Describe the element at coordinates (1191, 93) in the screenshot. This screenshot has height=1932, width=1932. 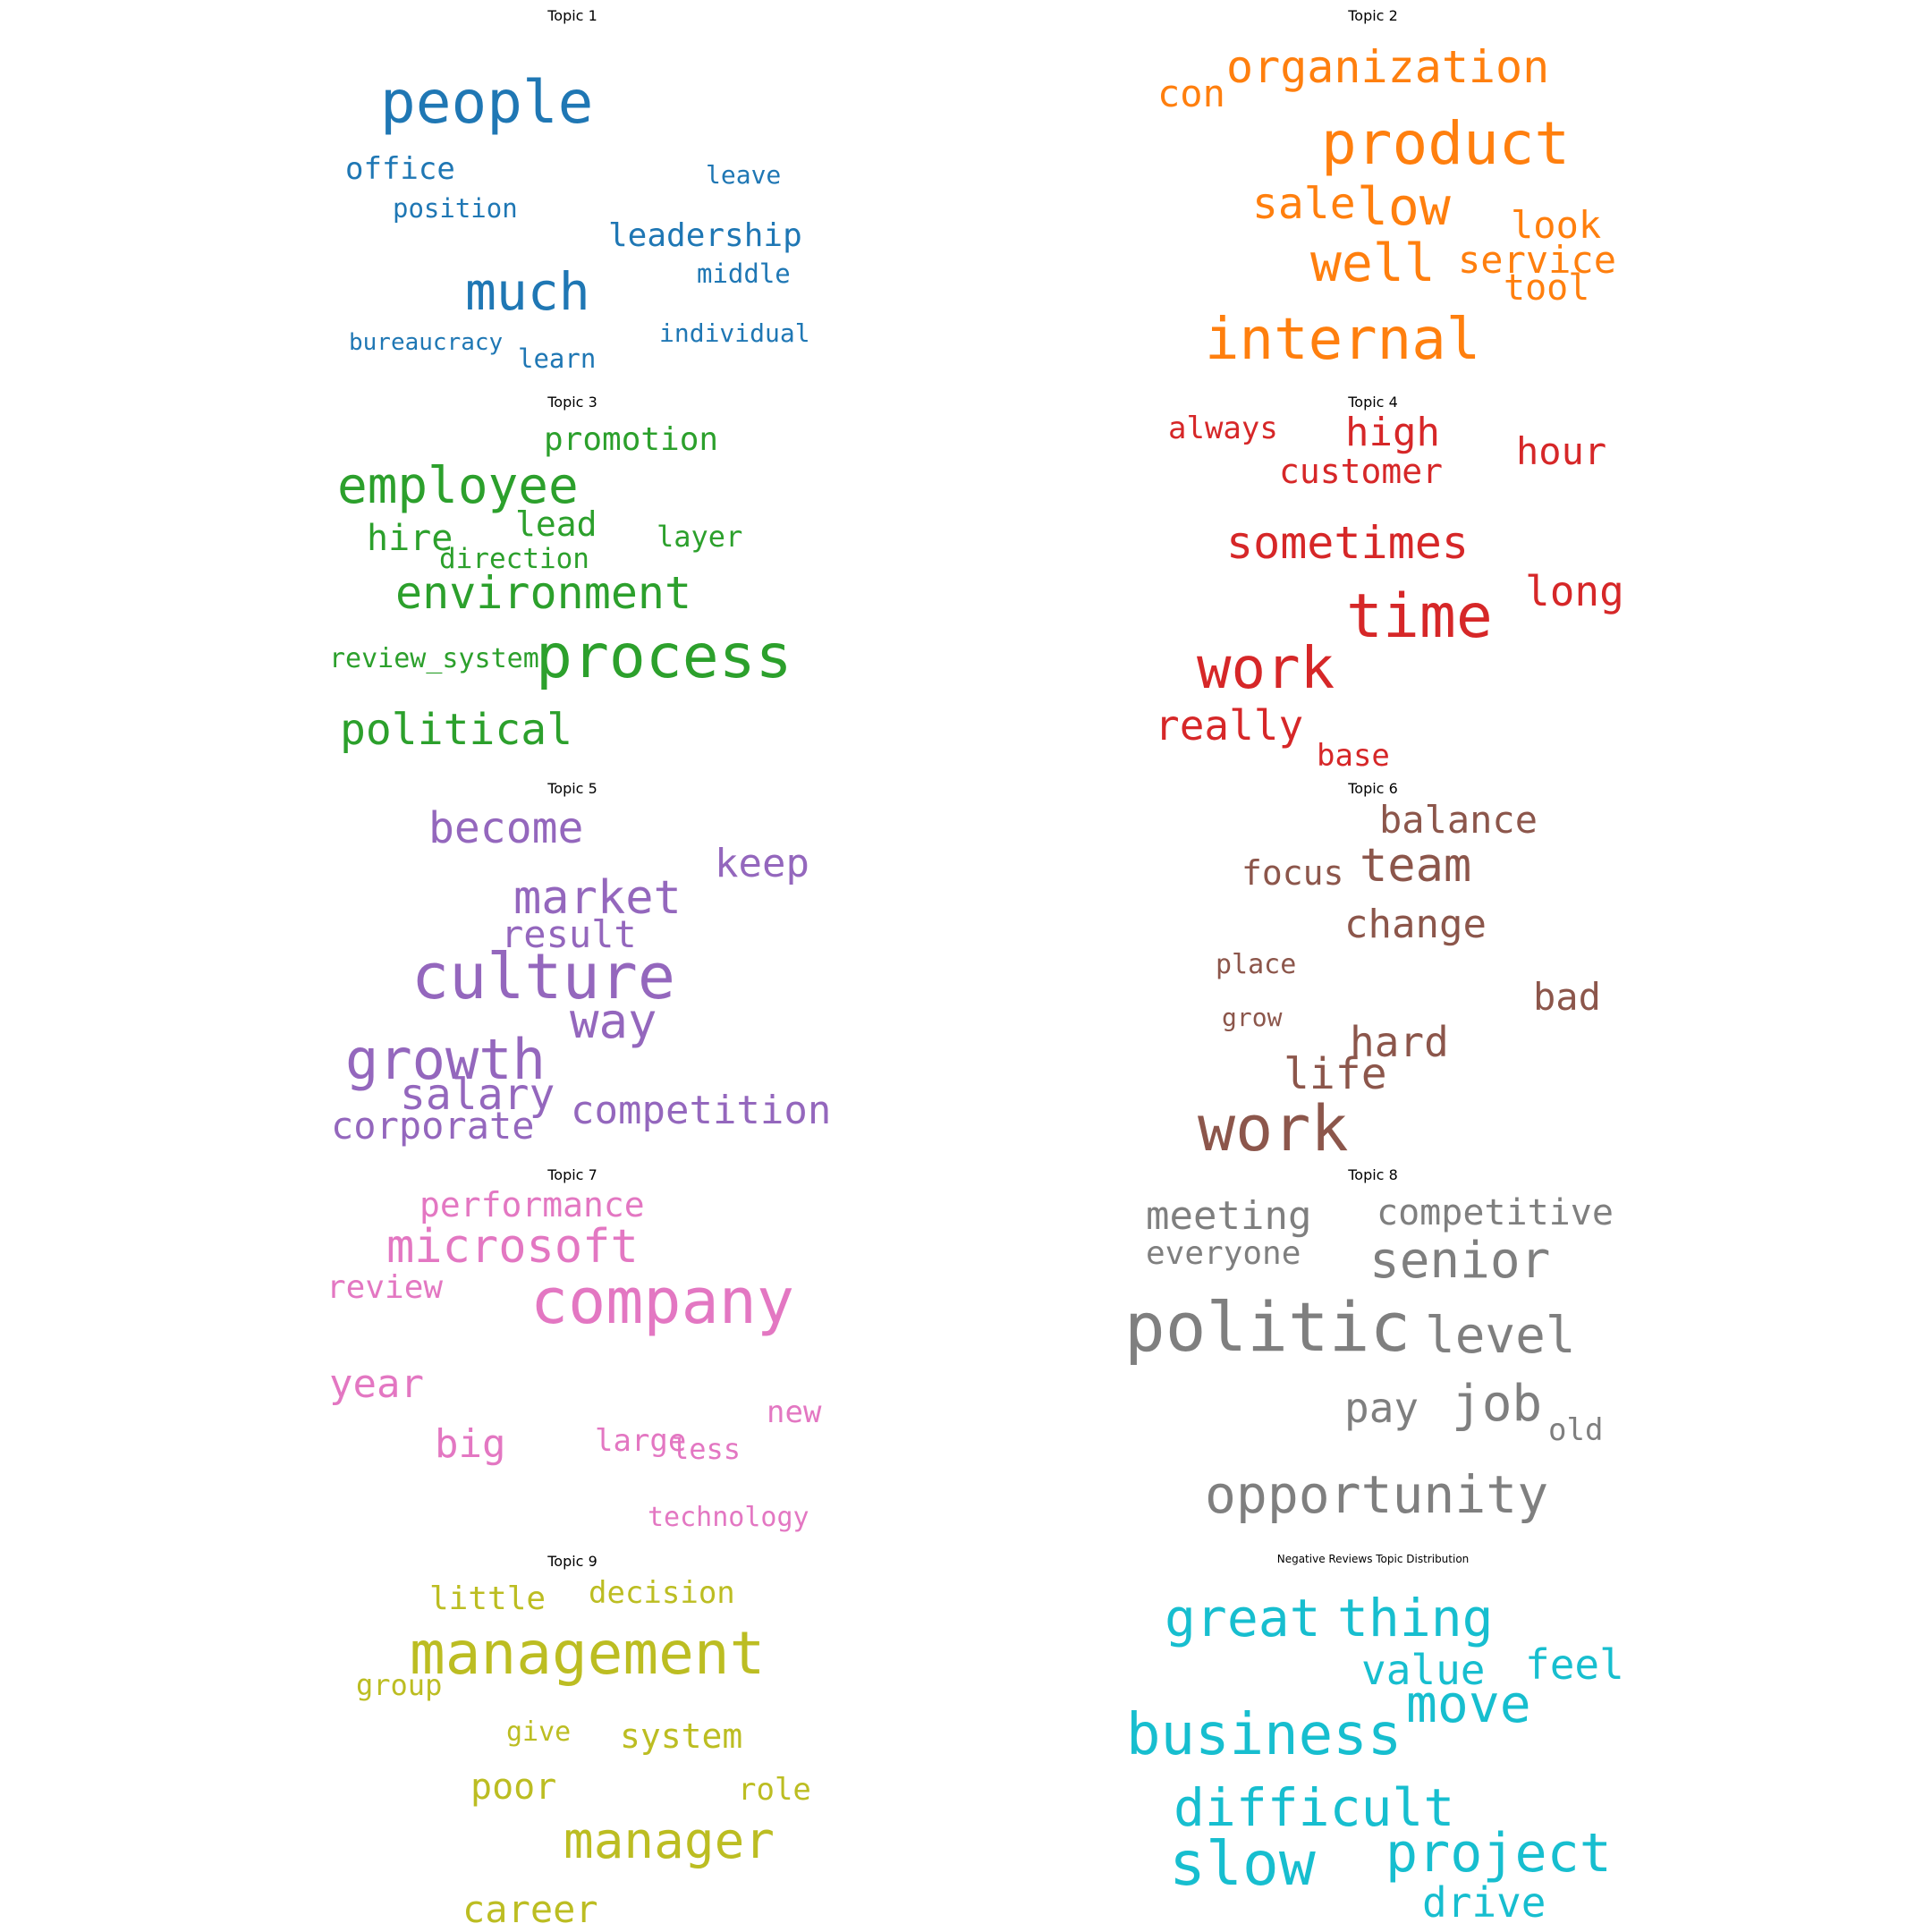
I see `topic-word: con` at that location.